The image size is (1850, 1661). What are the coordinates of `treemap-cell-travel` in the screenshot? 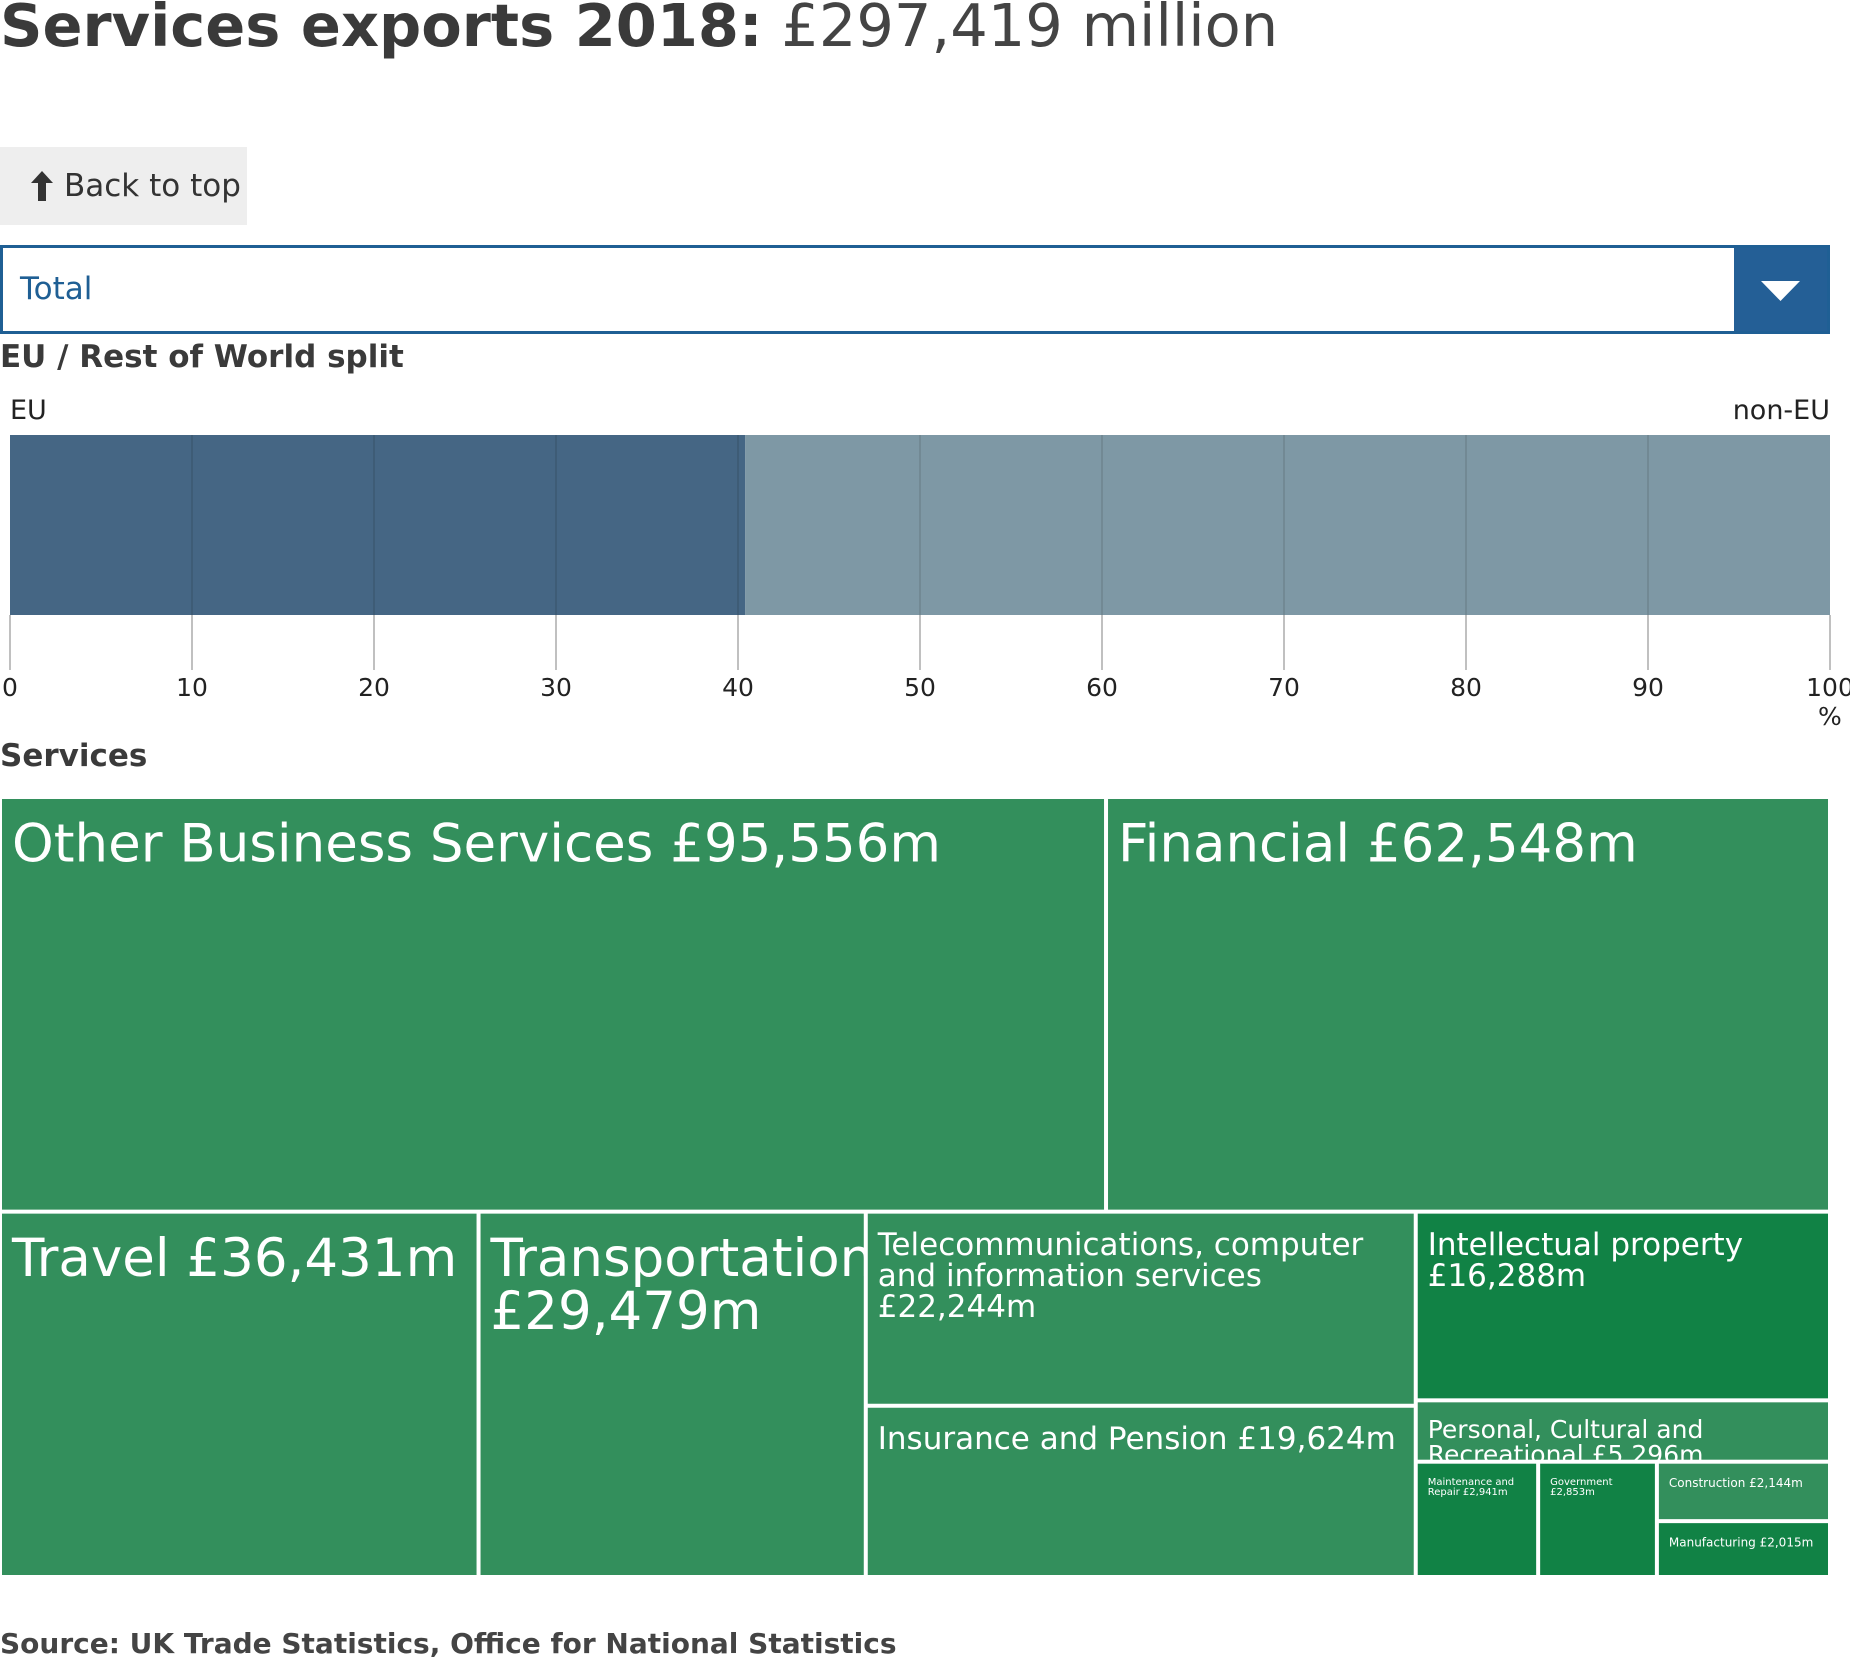 It's located at (239, 1394).